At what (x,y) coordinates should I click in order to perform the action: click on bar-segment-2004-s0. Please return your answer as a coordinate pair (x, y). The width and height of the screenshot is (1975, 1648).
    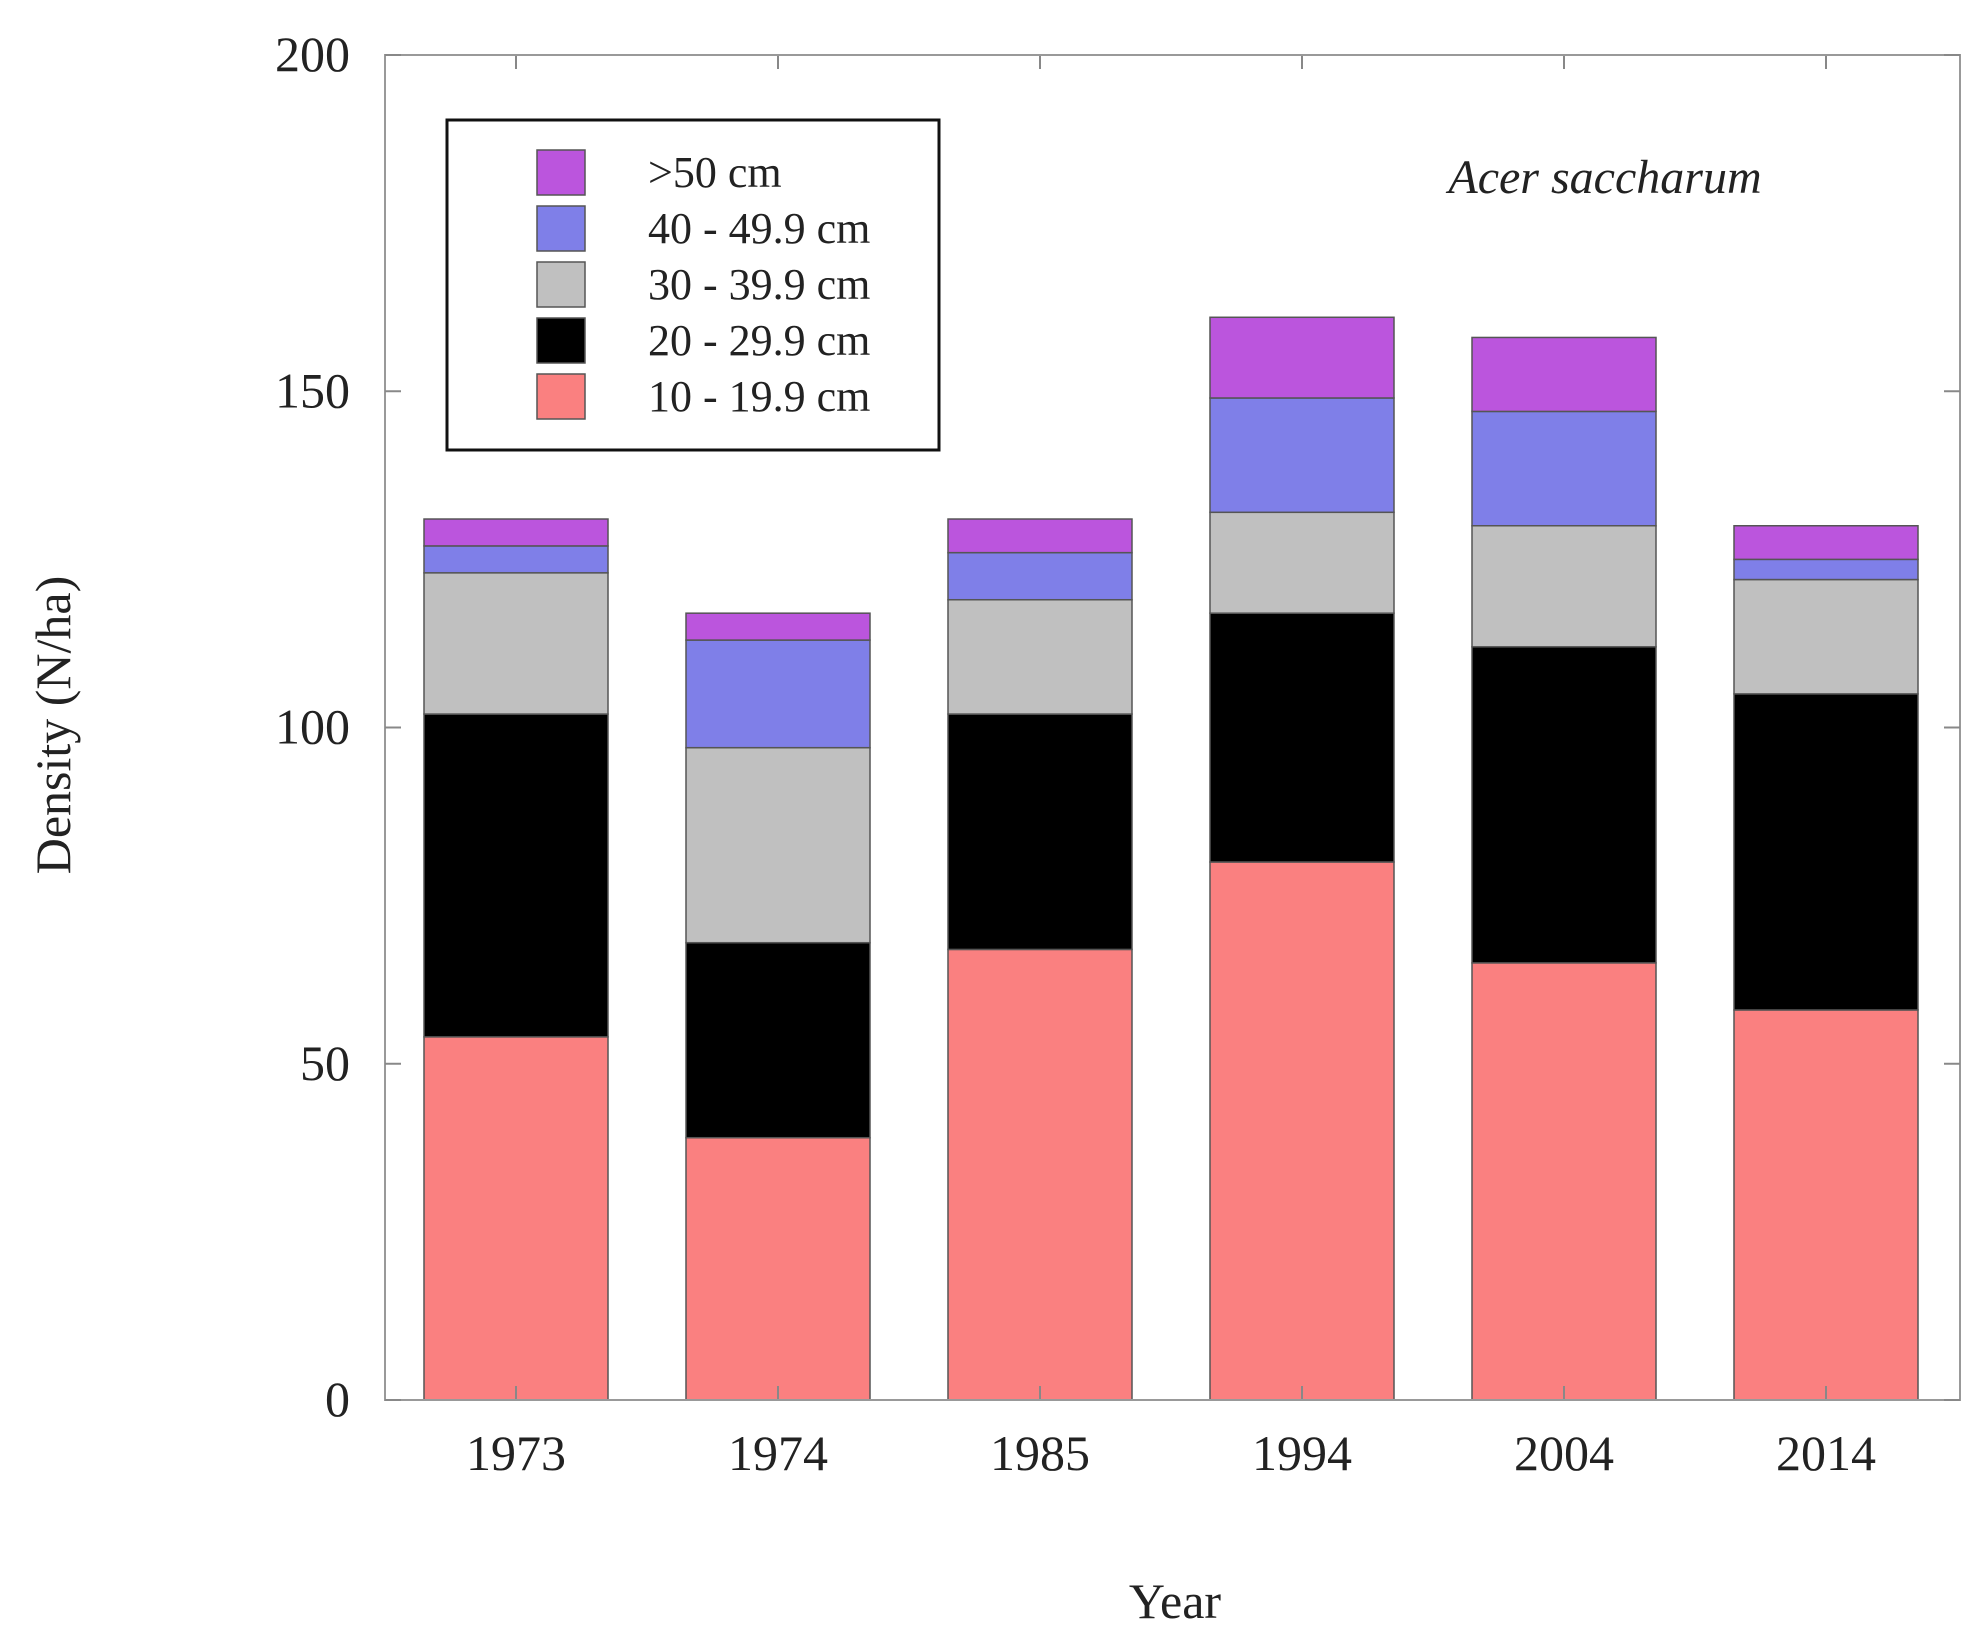
    Looking at the image, I should click on (1564, 1181).